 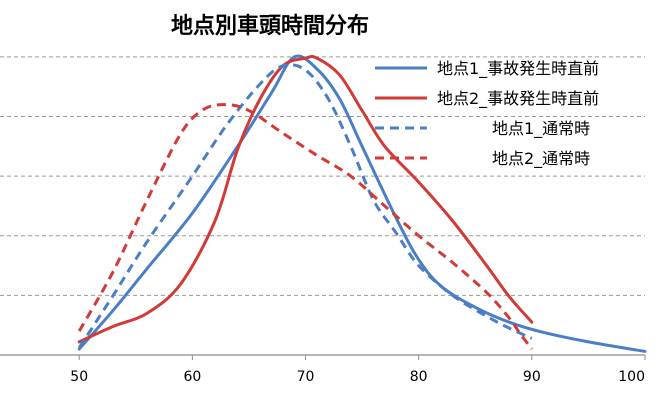 I want to click on x-tick-label-3: 80, so click(x=419, y=377).